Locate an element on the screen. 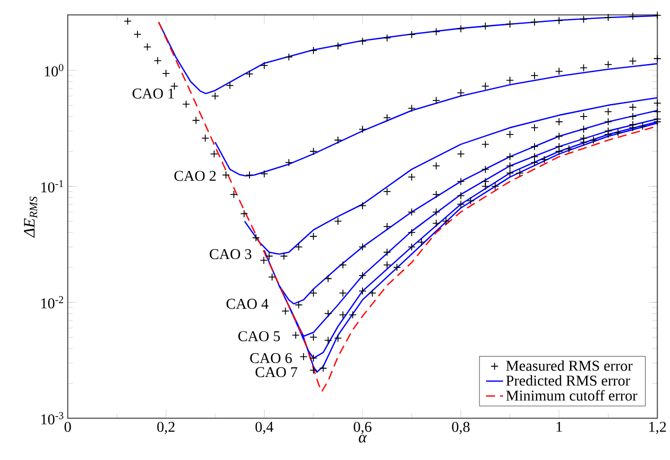 This screenshot has width=670, height=460. y-tick-label: 10$^{-2}$ is located at coordinates (52, 302).